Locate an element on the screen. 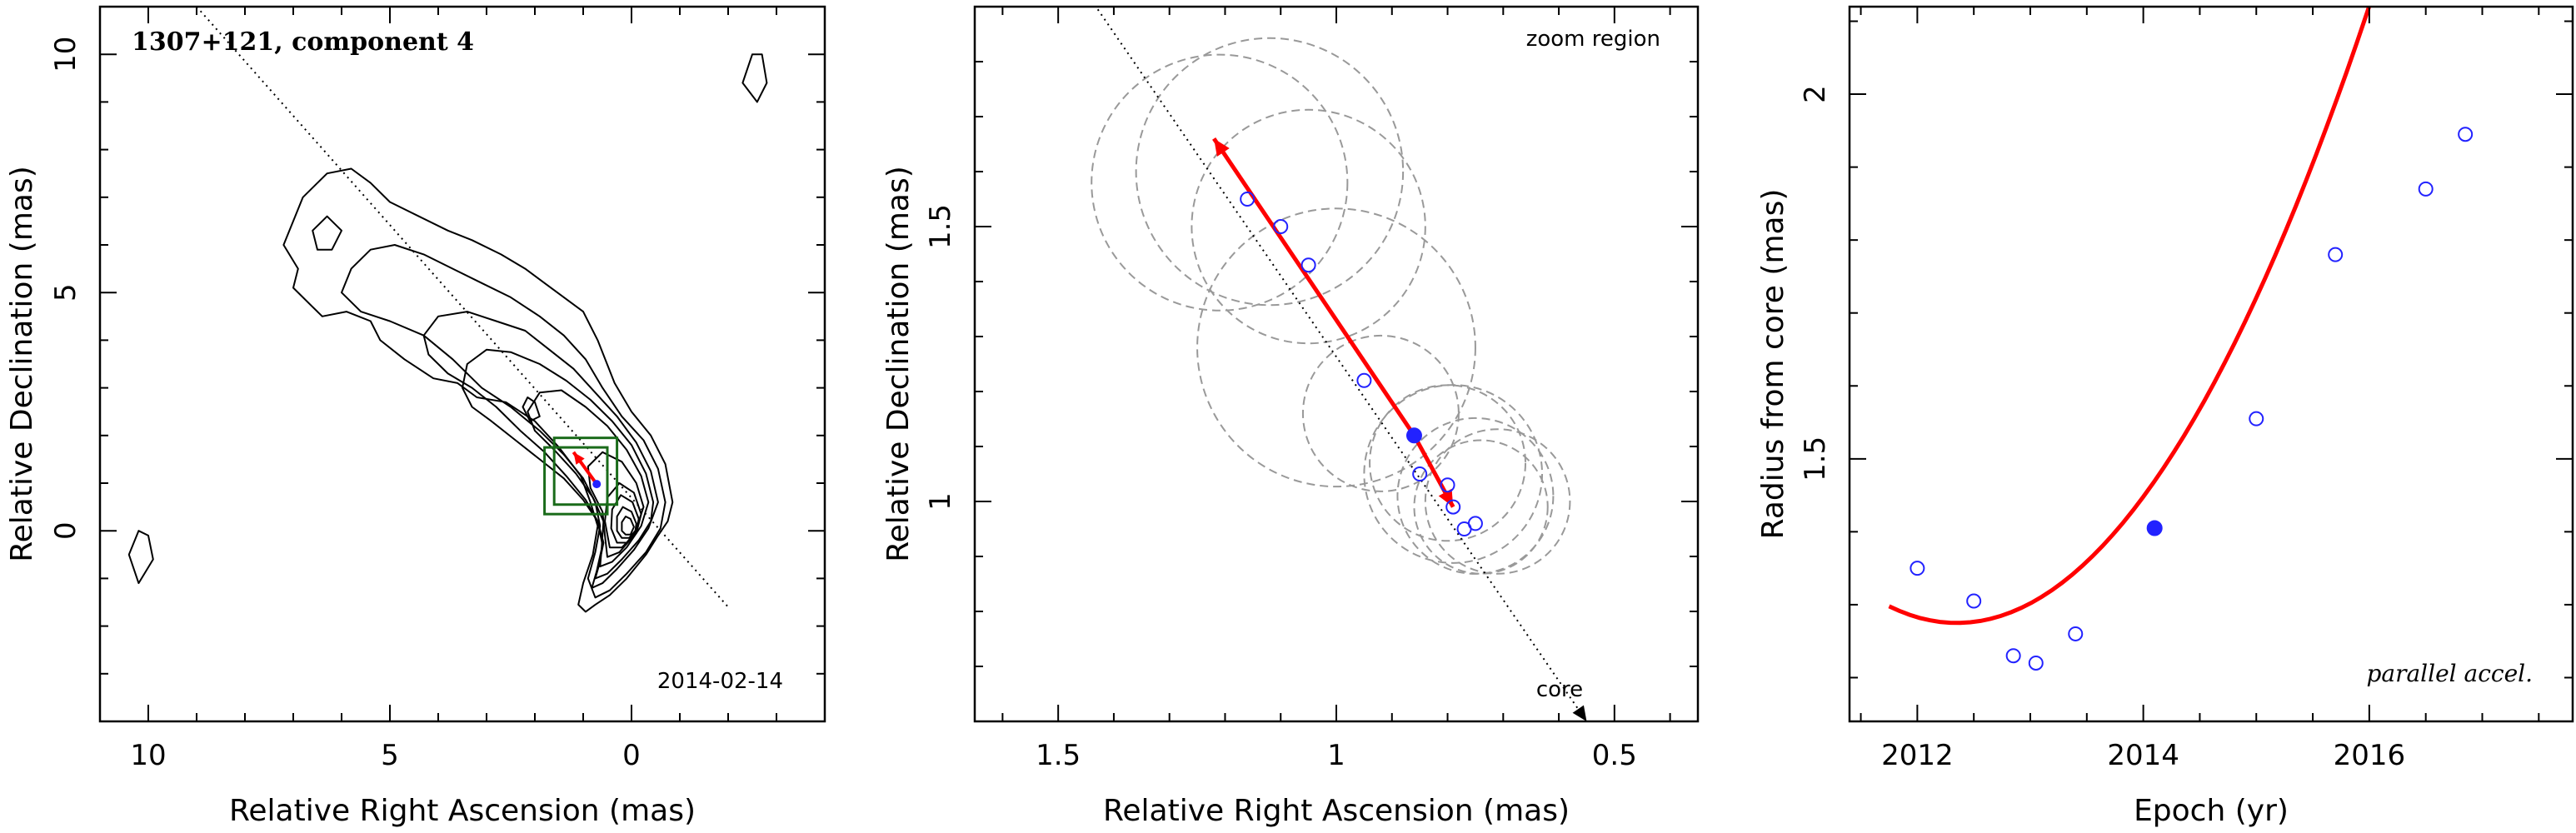 The height and width of the screenshot is (833, 2576). panel-1-xlabel: Relative Right Ascension (mas) is located at coordinates (462, 811).